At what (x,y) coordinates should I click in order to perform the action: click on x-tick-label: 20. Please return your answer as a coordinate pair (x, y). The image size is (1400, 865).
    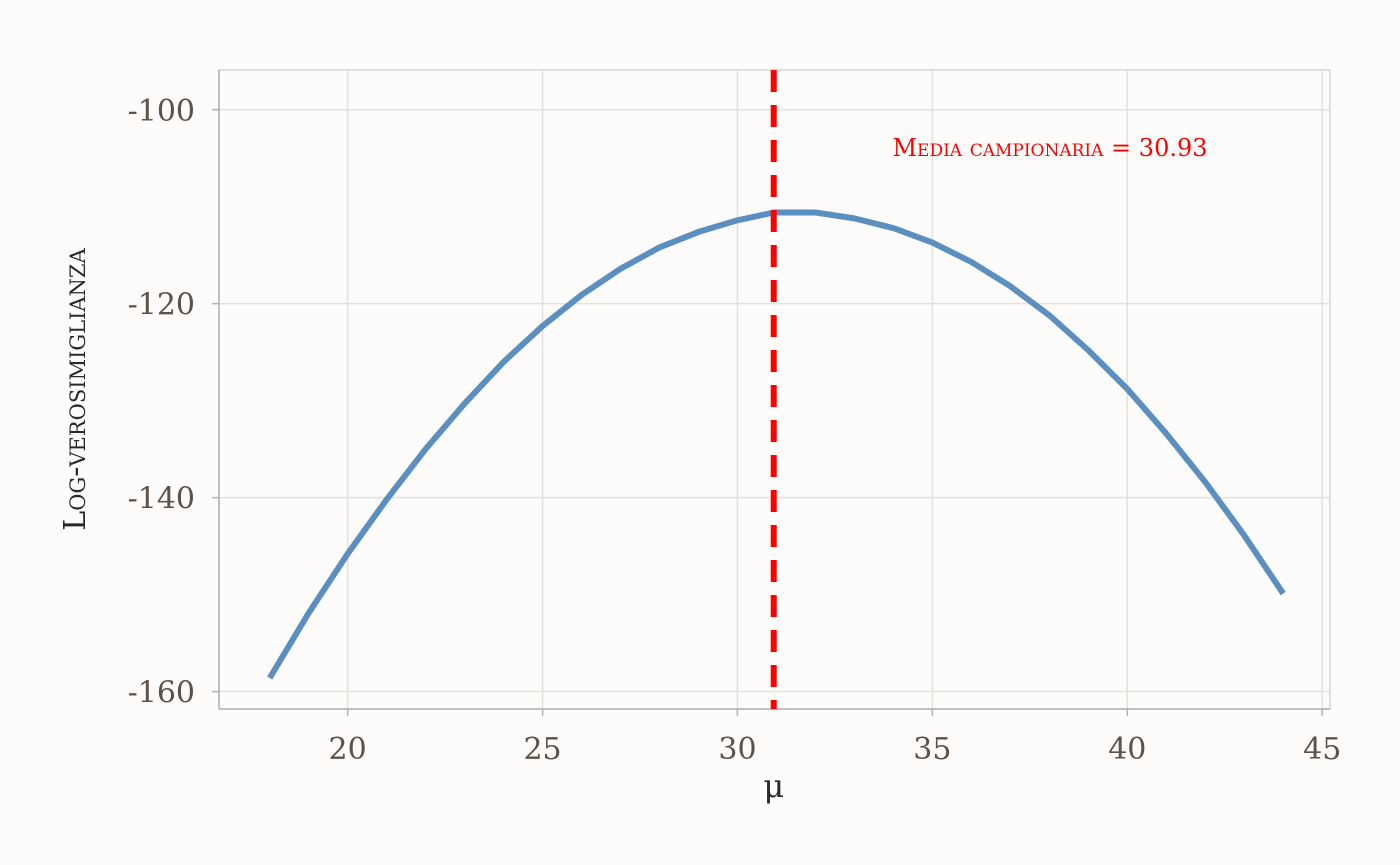
    Looking at the image, I should click on (348, 749).